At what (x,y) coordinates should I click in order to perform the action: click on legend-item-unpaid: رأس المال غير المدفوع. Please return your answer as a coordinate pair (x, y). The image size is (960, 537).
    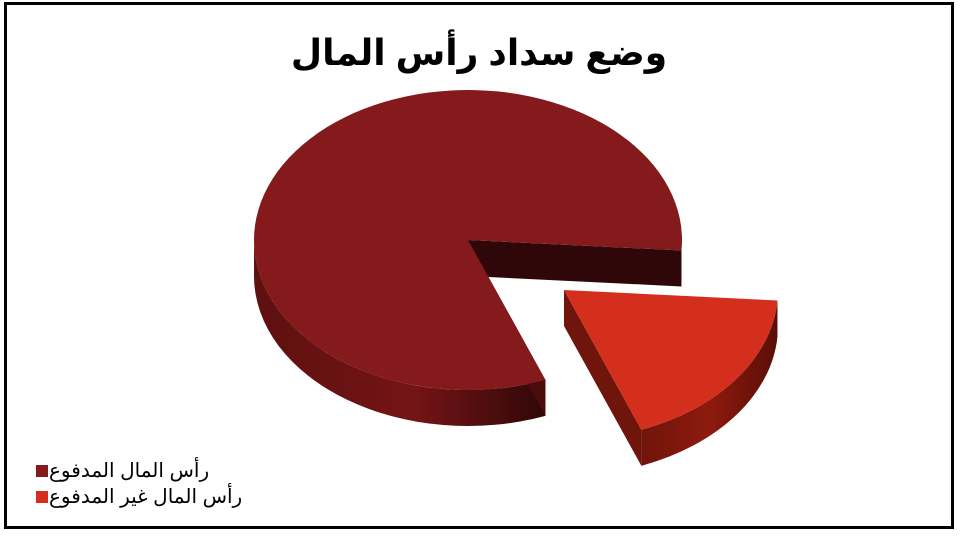
    Looking at the image, I should click on (139, 497).